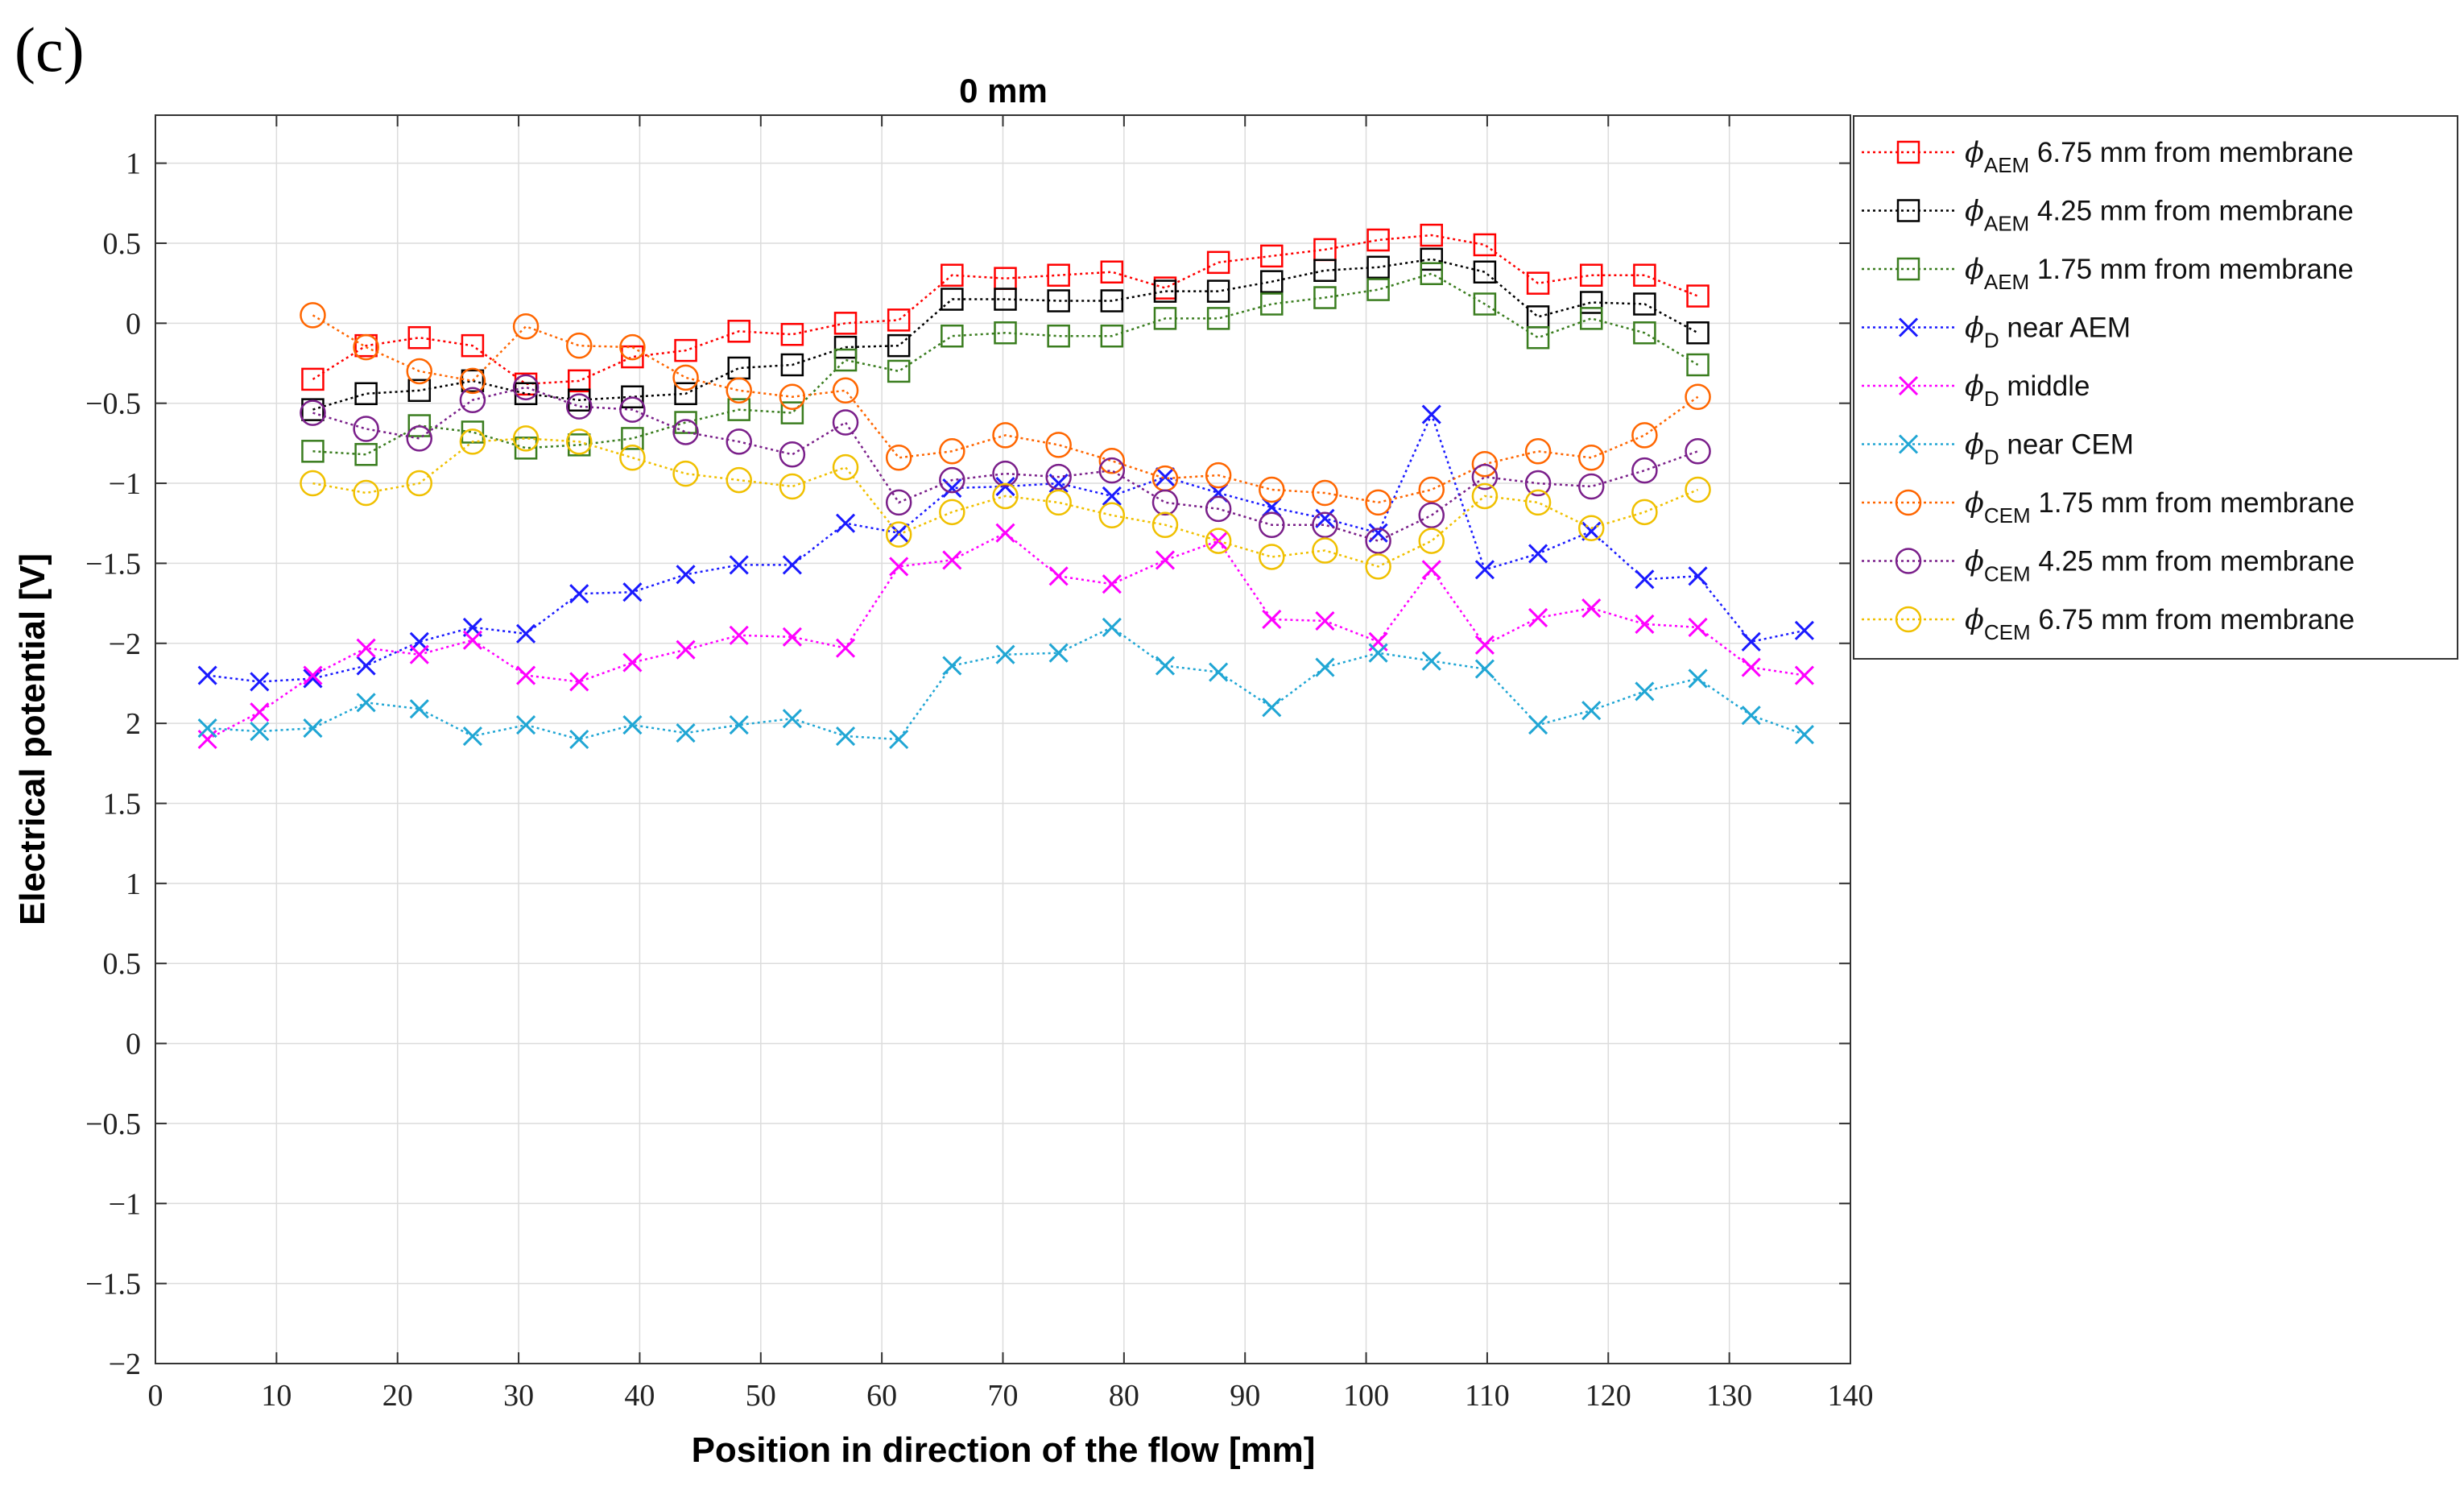 This screenshot has width=2464, height=1490. What do you see at coordinates (2027, 390) in the screenshot?
I see `legend-label: ϕD middle` at bounding box center [2027, 390].